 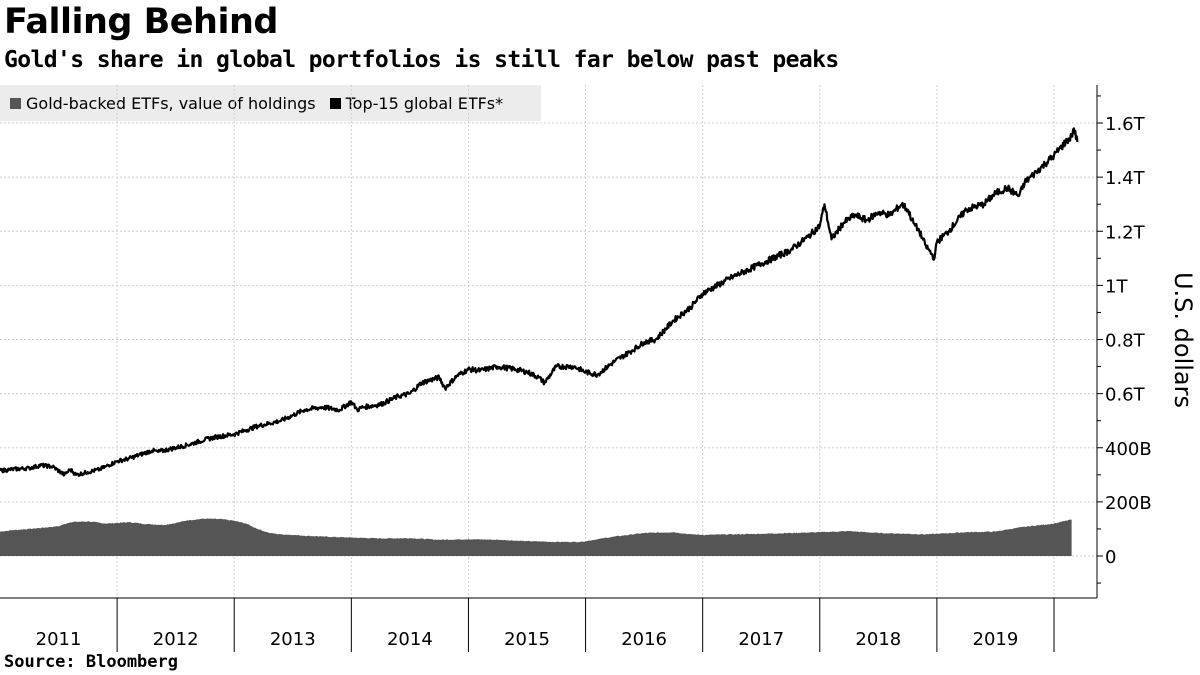 What do you see at coordinates (1125, 395) in the screenshot?
I see `y-tick-label-3: 0.6T` at bounding box center [1125, 395].